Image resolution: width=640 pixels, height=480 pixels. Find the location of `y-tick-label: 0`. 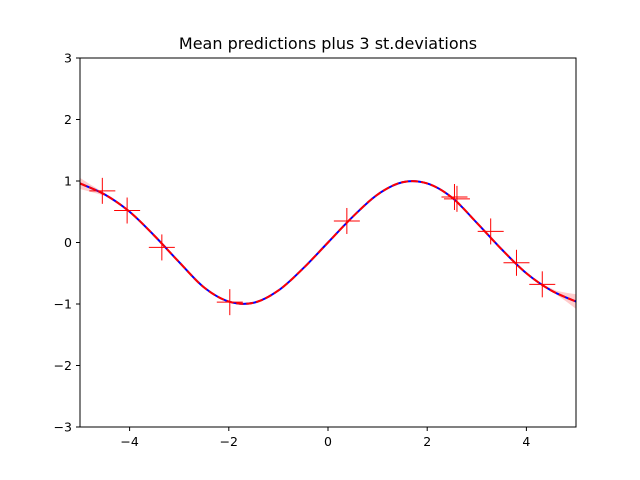

y-tick-label: 0 is located at coordinates (68, 242).